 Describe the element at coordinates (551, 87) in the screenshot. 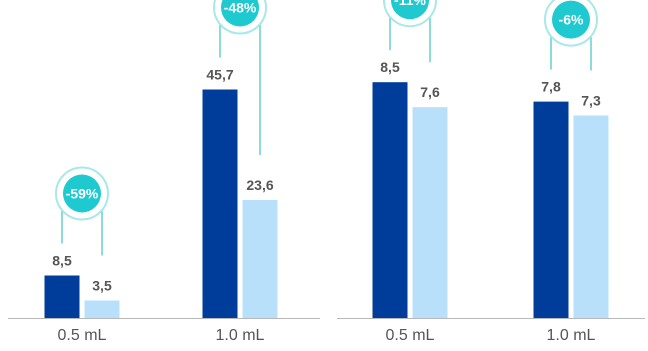

I see `chart-2-data-label-a-2: 7,8` at that location.